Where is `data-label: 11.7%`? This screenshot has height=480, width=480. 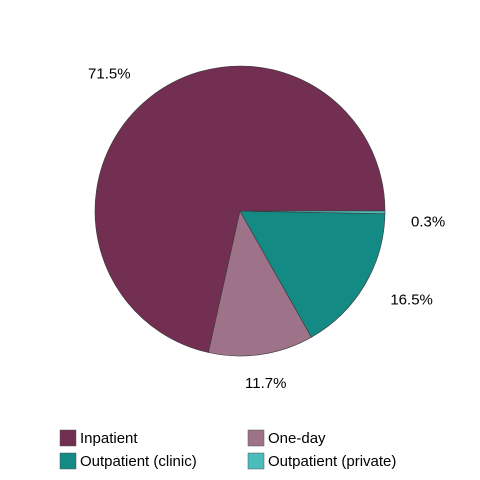 data-label: 11.7% is located at coordinates (265, 383).